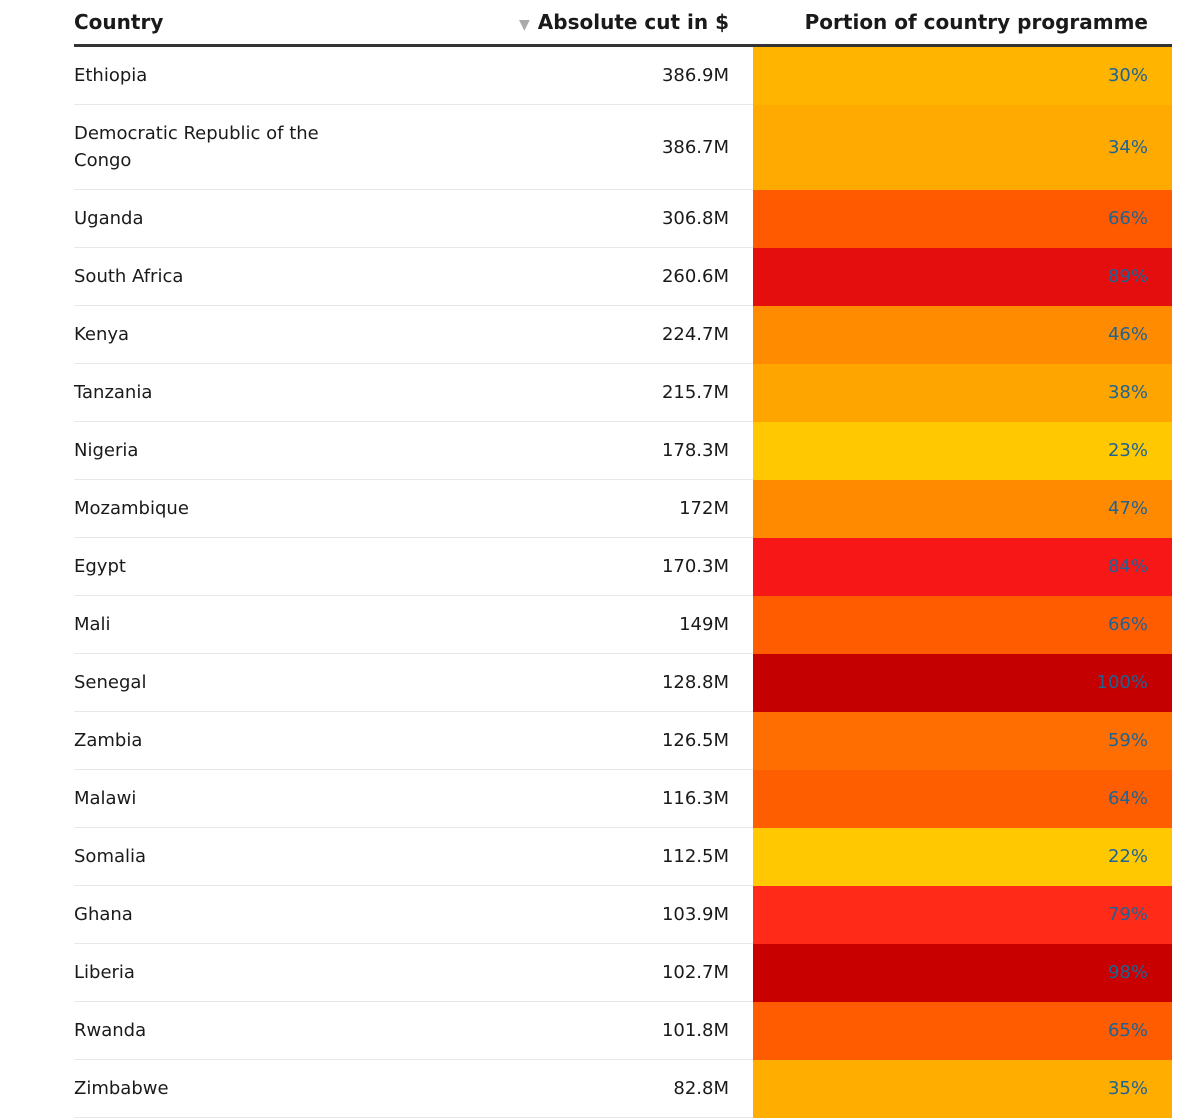  What do you see at coordinates (254, 147) in the screenshot?
I see `country-cell: Democratic Republic of the Congo` at bounding box center [254, 147].